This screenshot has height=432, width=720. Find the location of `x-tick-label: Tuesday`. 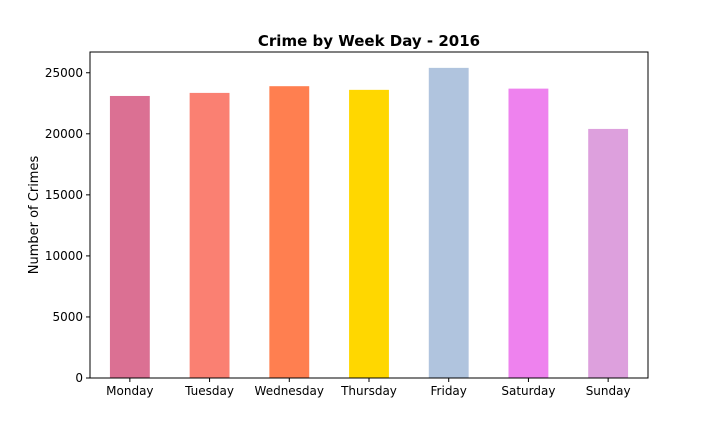

x-tick-label: Tuesday is located at coordinates (209, 391).